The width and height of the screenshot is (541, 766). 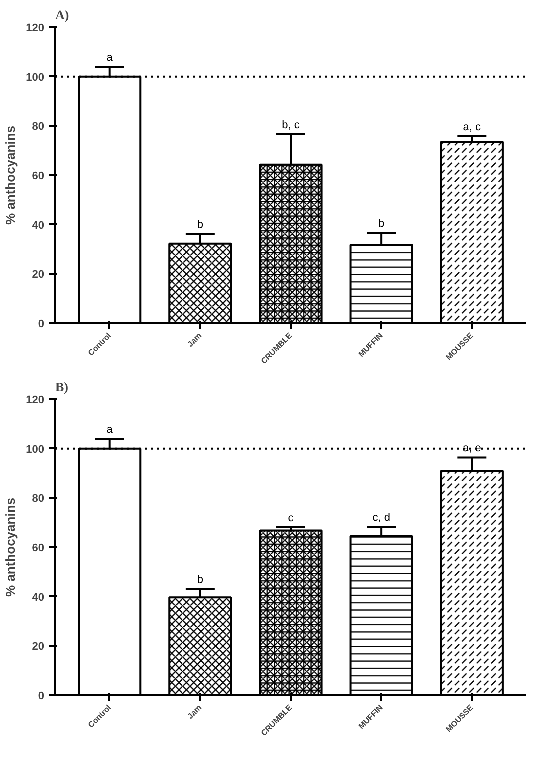 I want to click on annotation: b, c, so click(x=291, y=126).